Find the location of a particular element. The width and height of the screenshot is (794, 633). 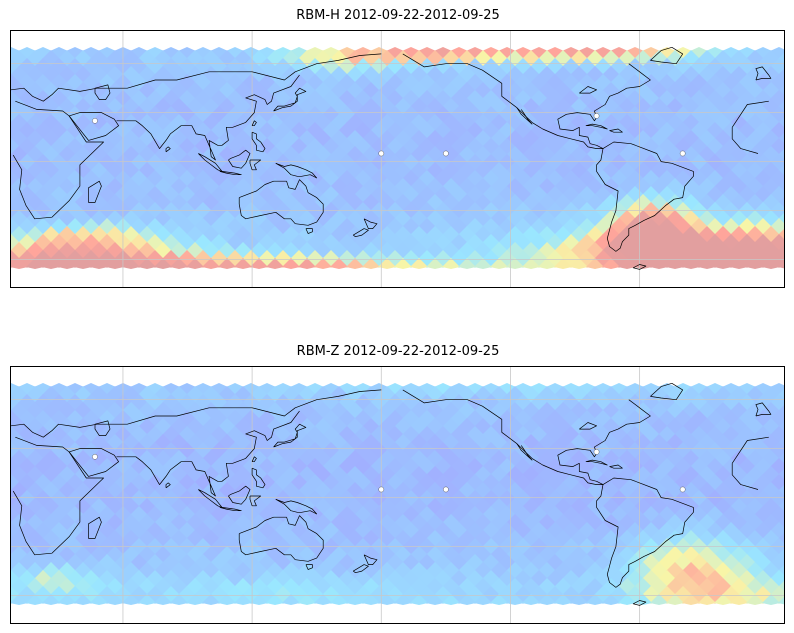

panel-title-rbm-h: RBM-H 2012-09-22-2012-09-25 is located at coordinates (398, 15).